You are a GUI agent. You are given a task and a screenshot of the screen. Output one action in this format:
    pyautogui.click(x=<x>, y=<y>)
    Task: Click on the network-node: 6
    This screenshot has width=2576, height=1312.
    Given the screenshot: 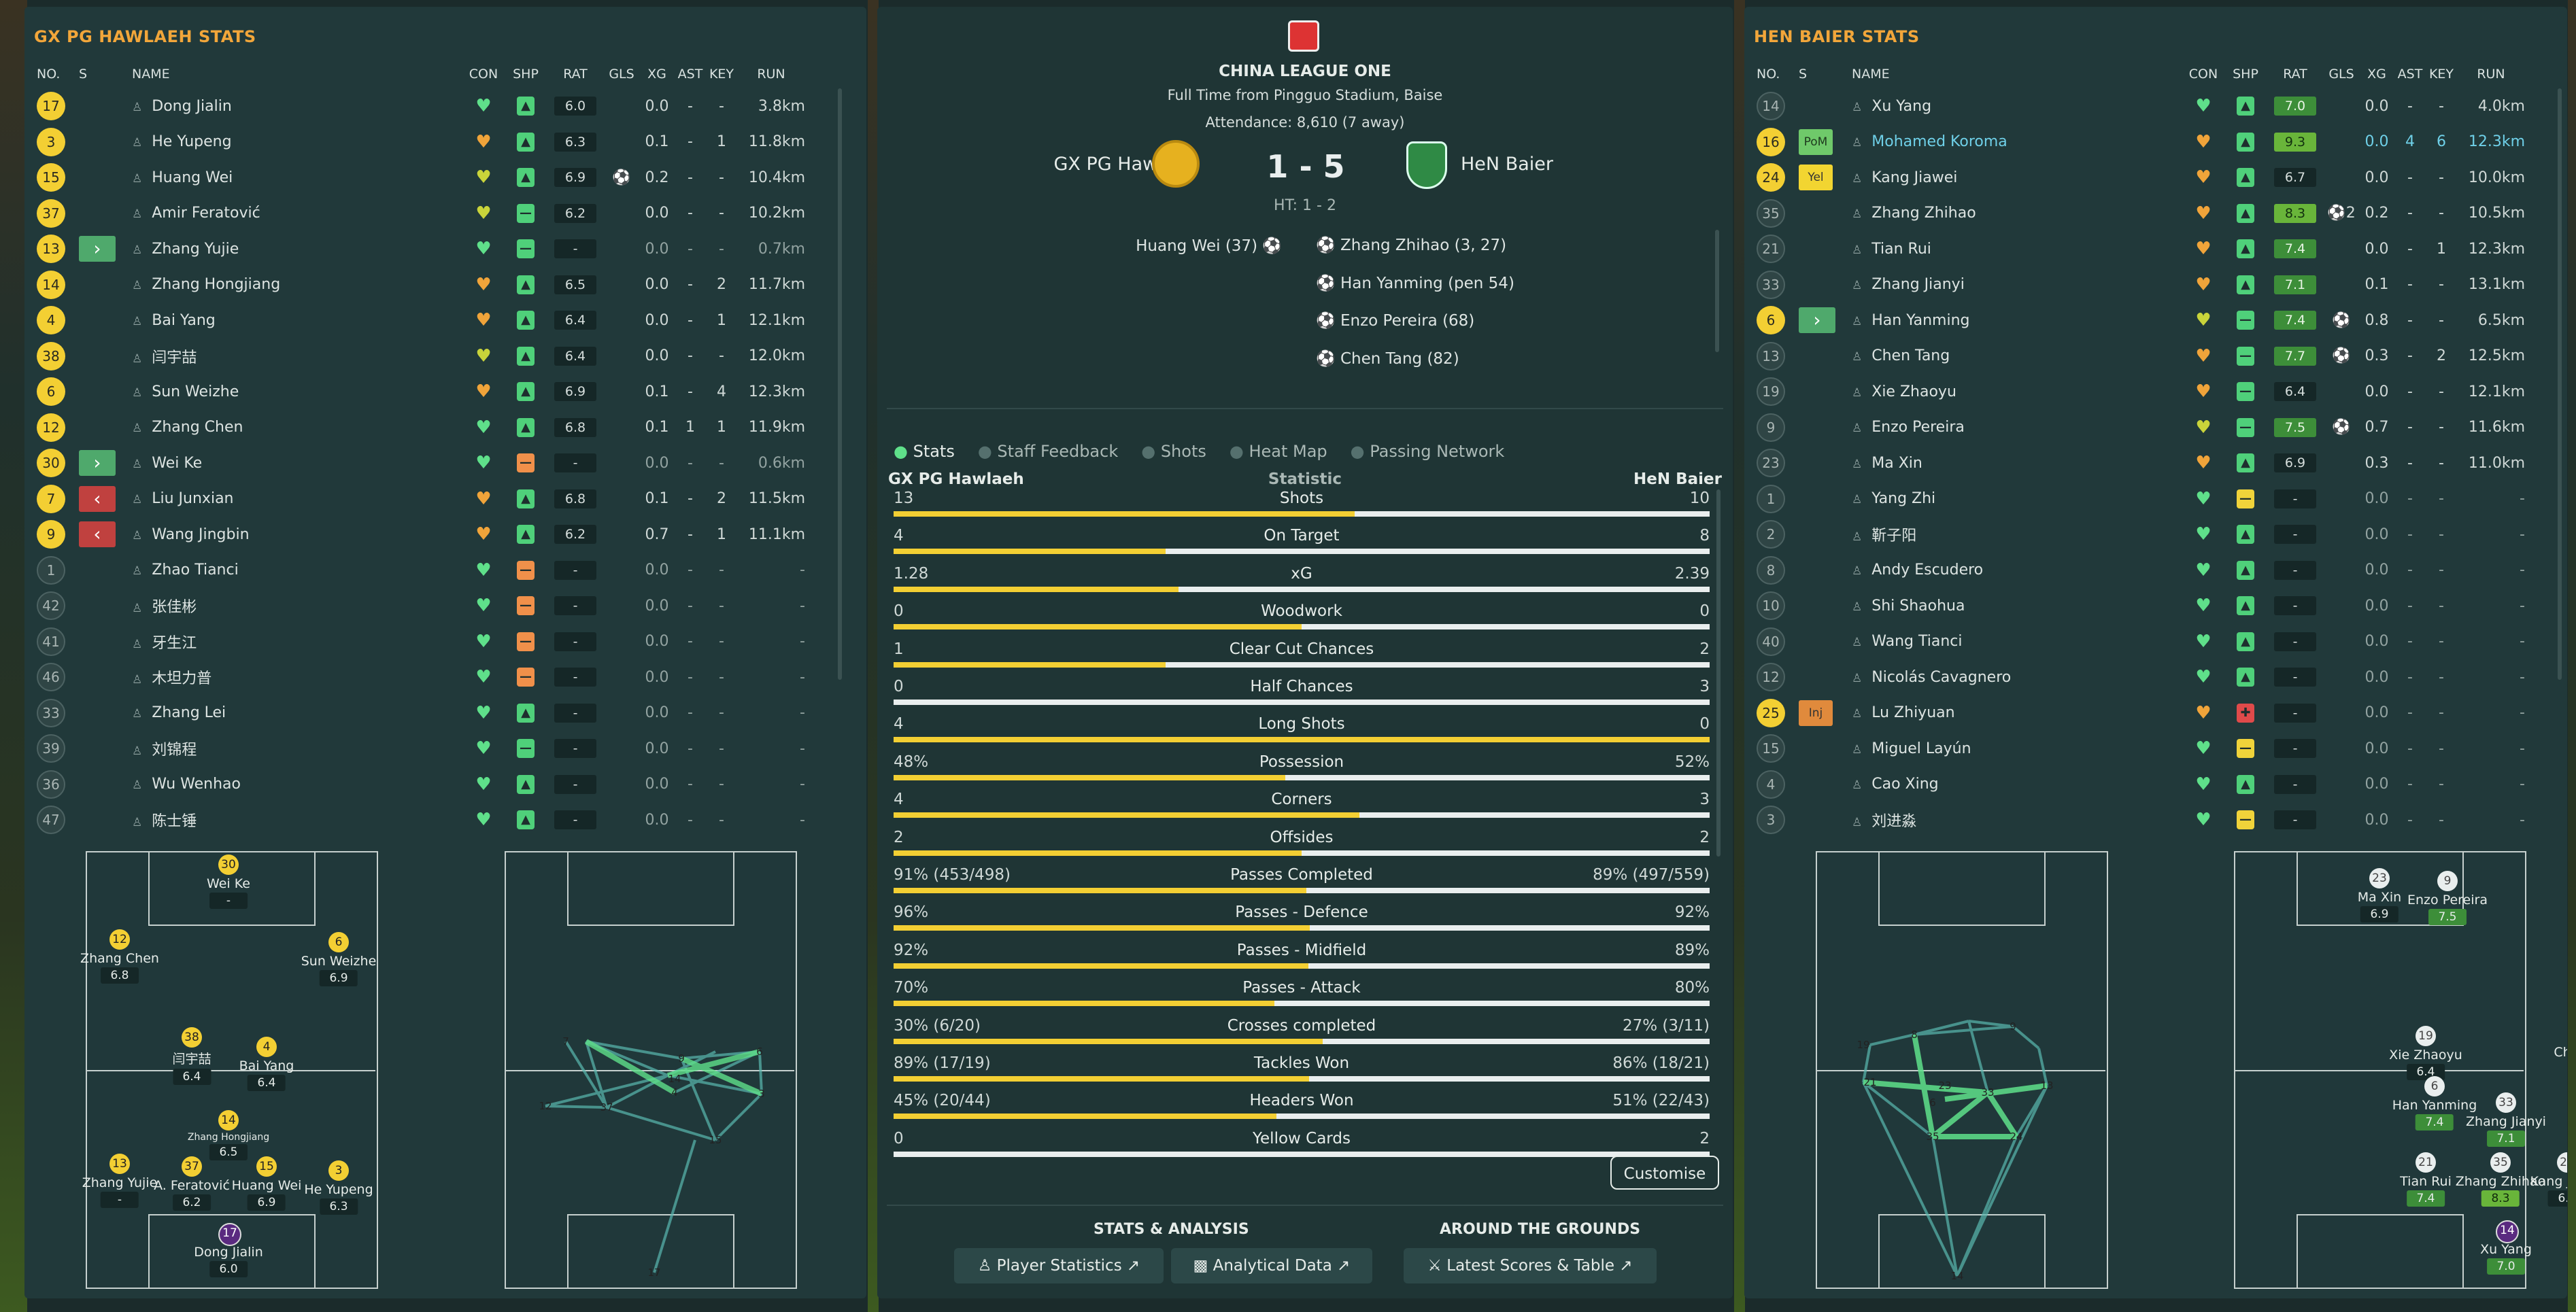 What is the action you would take?
    pyautogui.click(x=759, y=1052)
    